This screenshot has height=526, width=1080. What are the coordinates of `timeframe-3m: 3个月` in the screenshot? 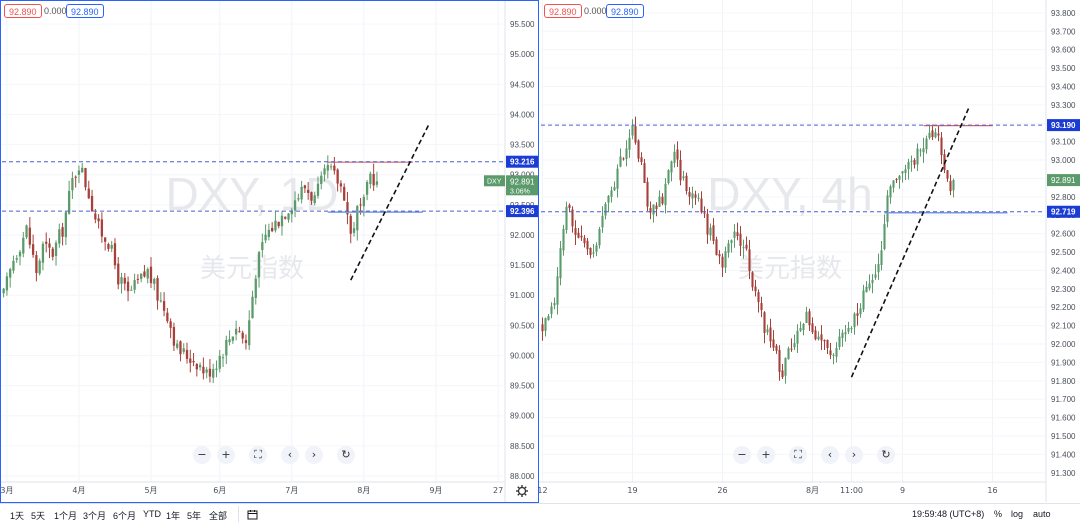 It's located at (95, 516).